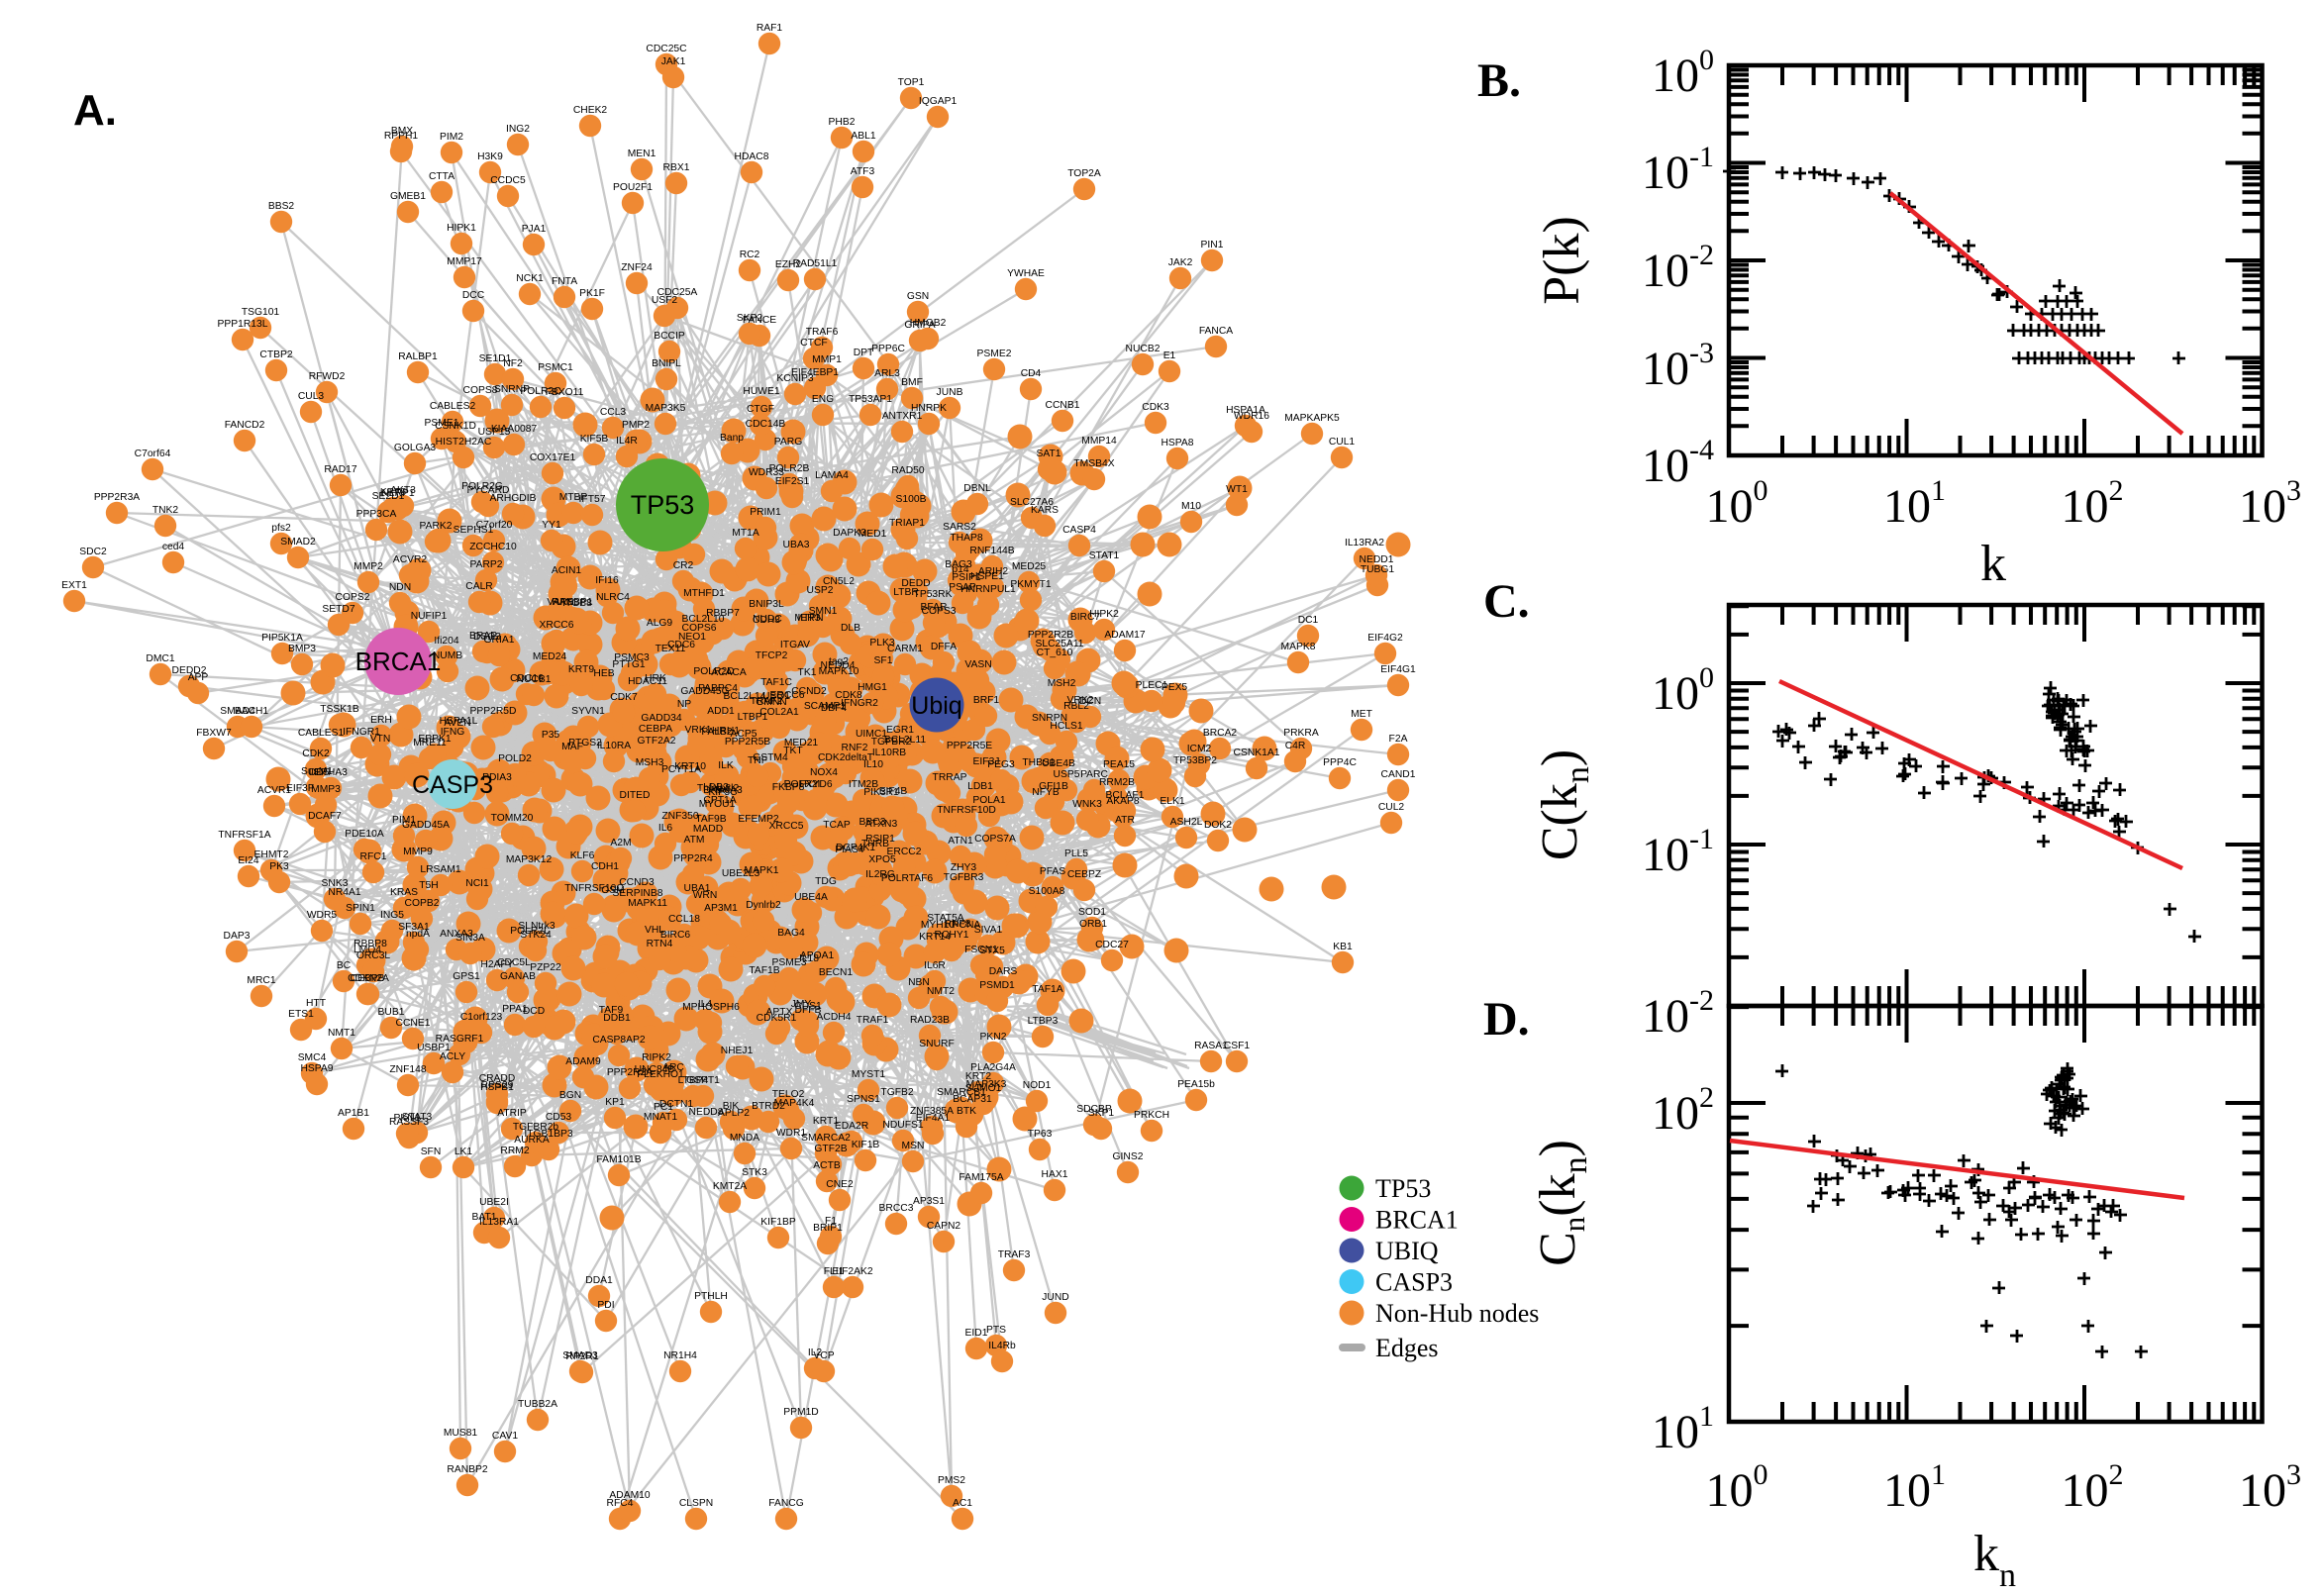  What do you see at coordinates (726, 731) in the screenshot?
I see `svg-text: HRH1` at bounding box center [726, 731].